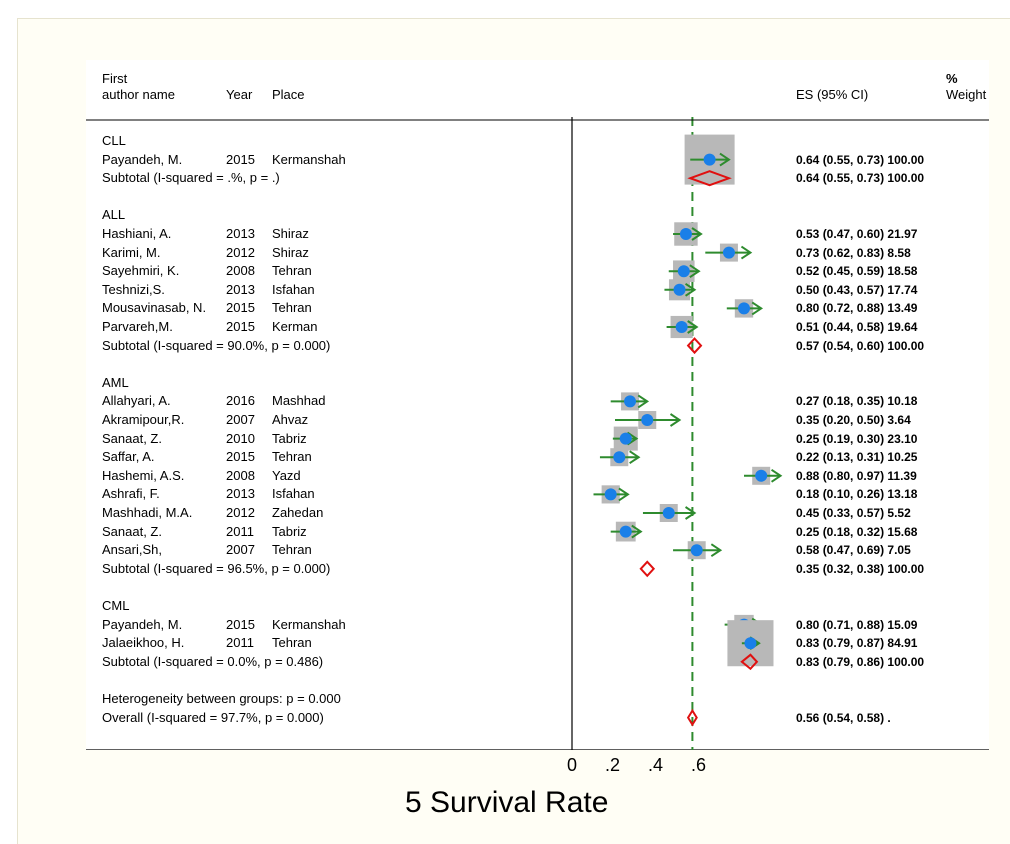 Image resolution: width=1010 pixels, height=844 pixels. Describe the element at coordinates (221, 698) in the screenshot. I see `group-label: Heterogeneity between groups: p = 0.000` at that location.